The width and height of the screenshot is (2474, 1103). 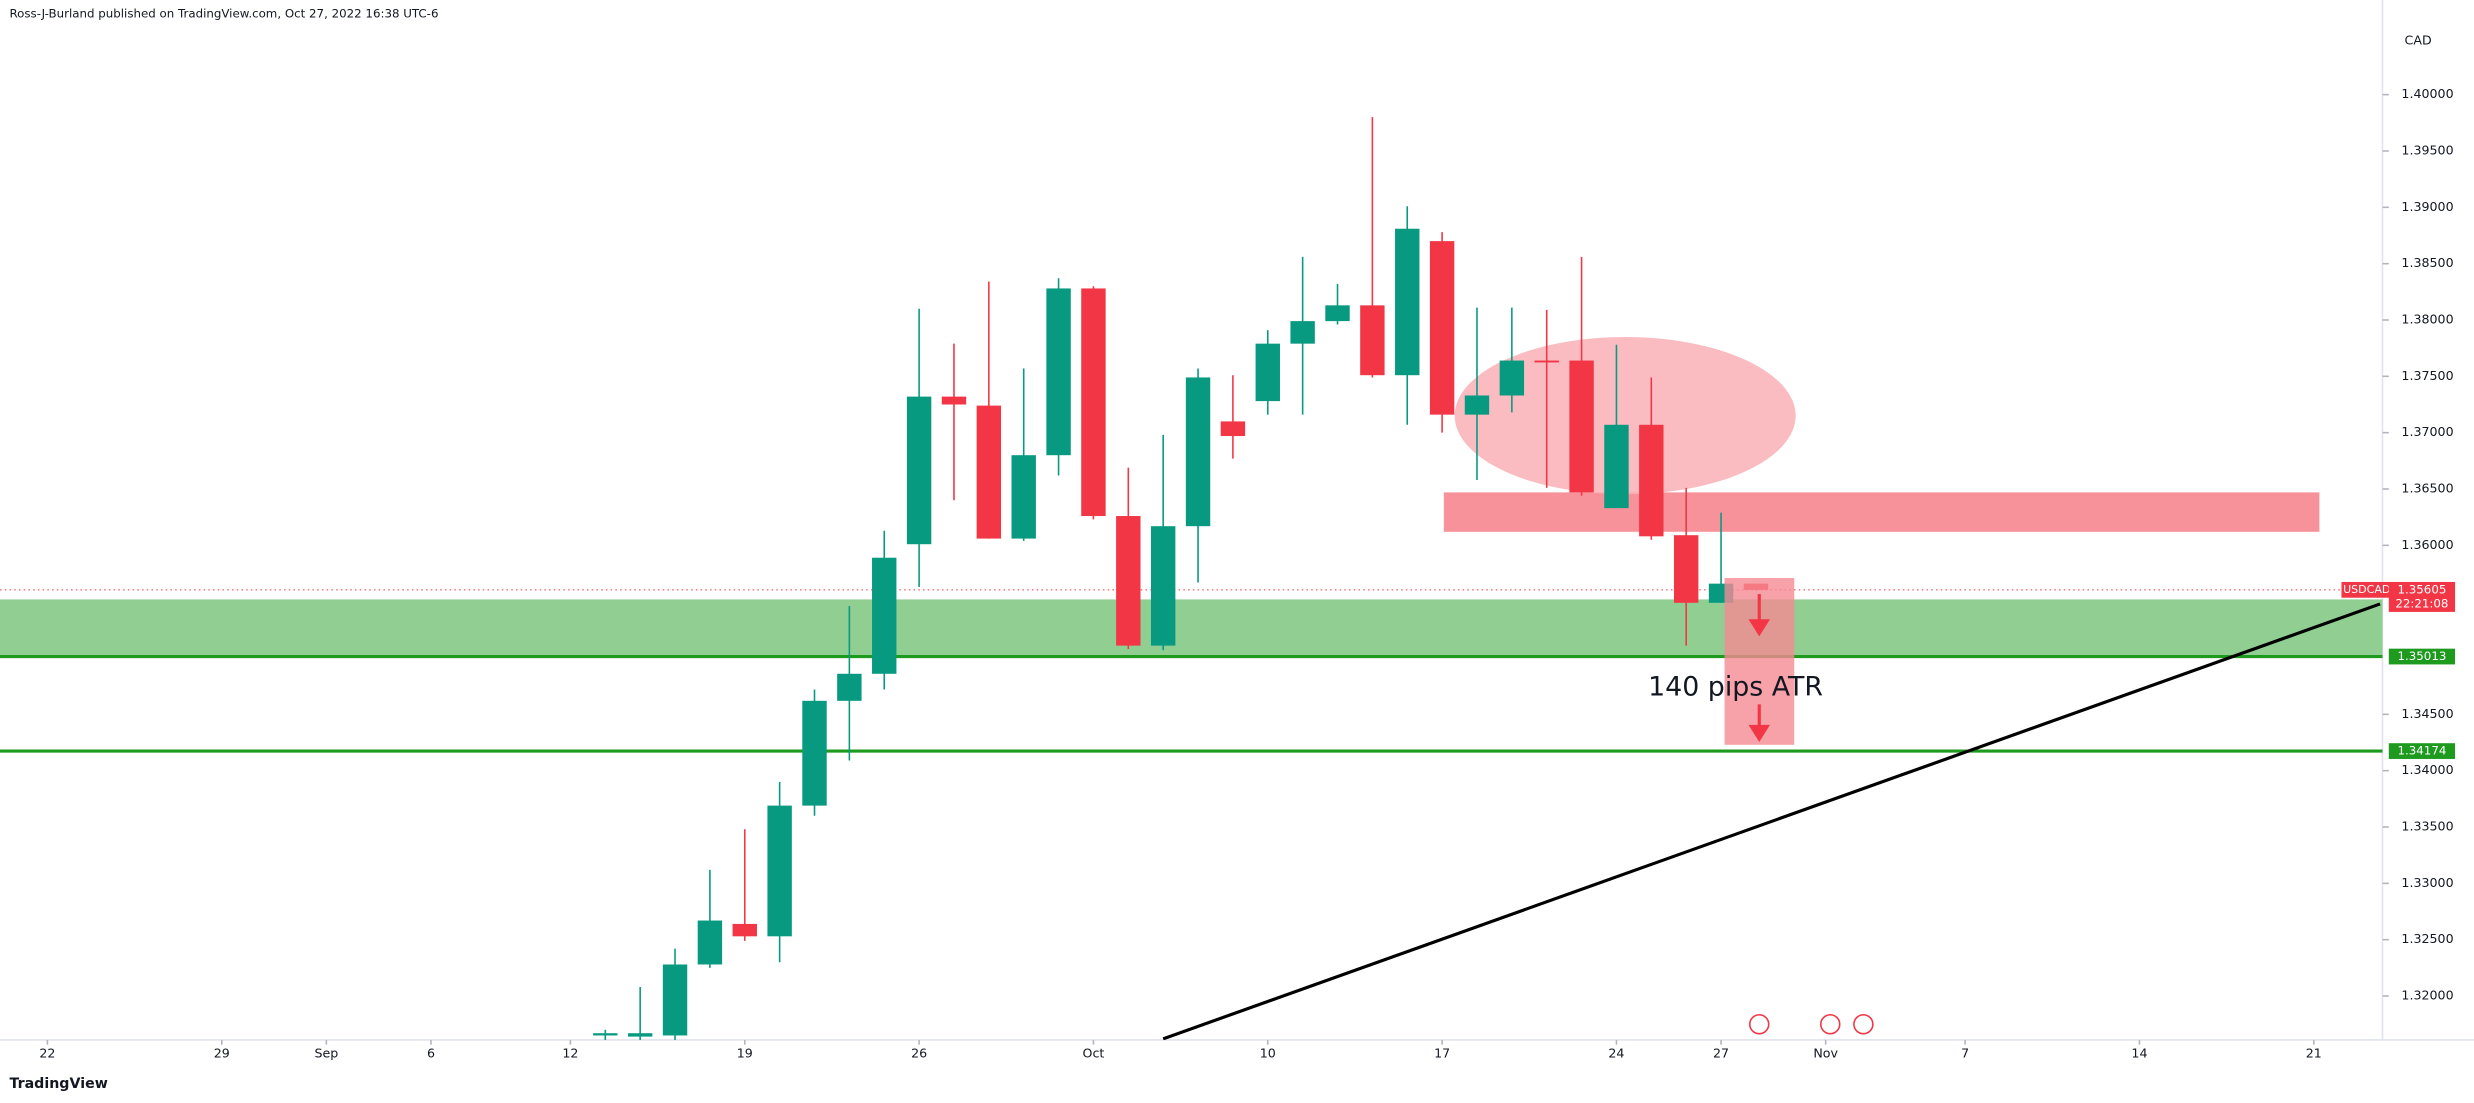 What do you see at coordinates (2427, 431) in the screenshot?
I see `y-tick-label: 1.37000` at bounding box center [2427, 431].